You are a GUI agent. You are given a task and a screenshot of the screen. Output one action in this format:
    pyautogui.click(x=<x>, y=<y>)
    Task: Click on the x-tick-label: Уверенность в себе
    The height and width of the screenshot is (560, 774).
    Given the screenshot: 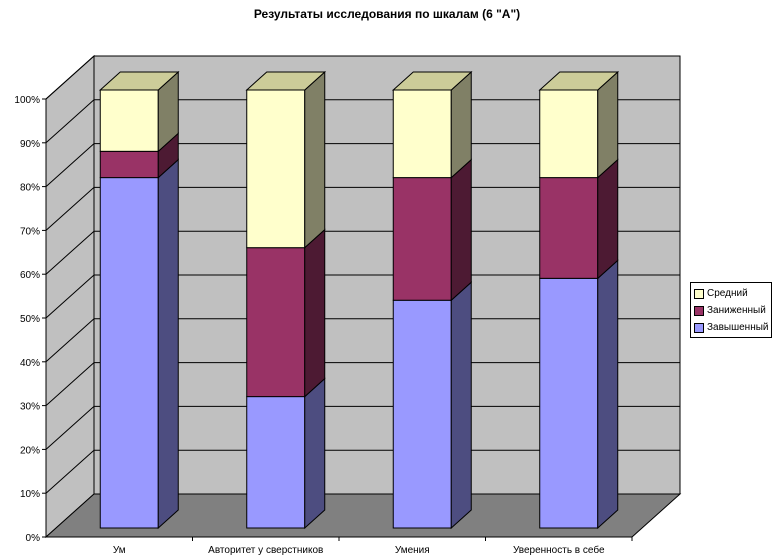 What is the action you would take?
    pyautogui.click(x=559, y=550)
    